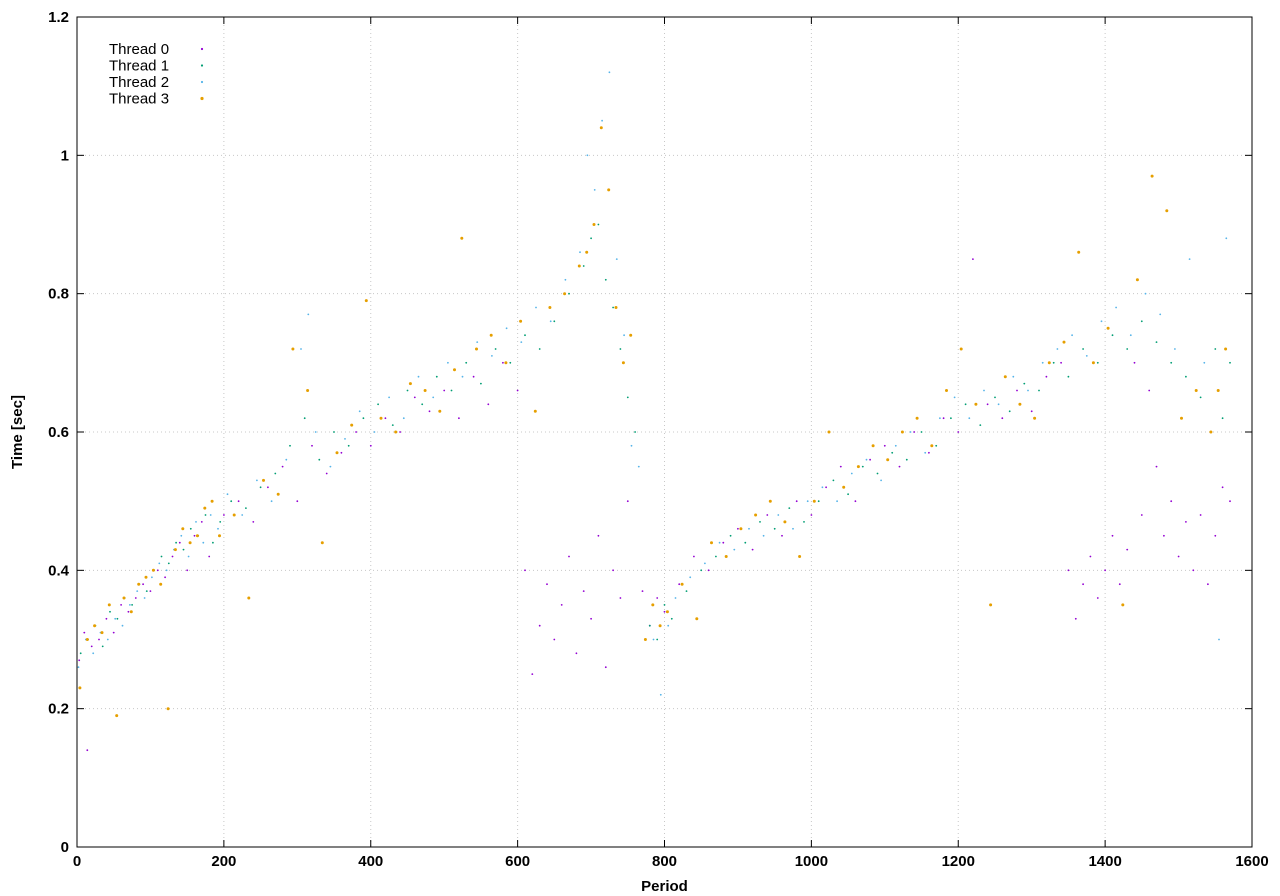  I want to click on x-tick-label: 1000, so click(811, 861).